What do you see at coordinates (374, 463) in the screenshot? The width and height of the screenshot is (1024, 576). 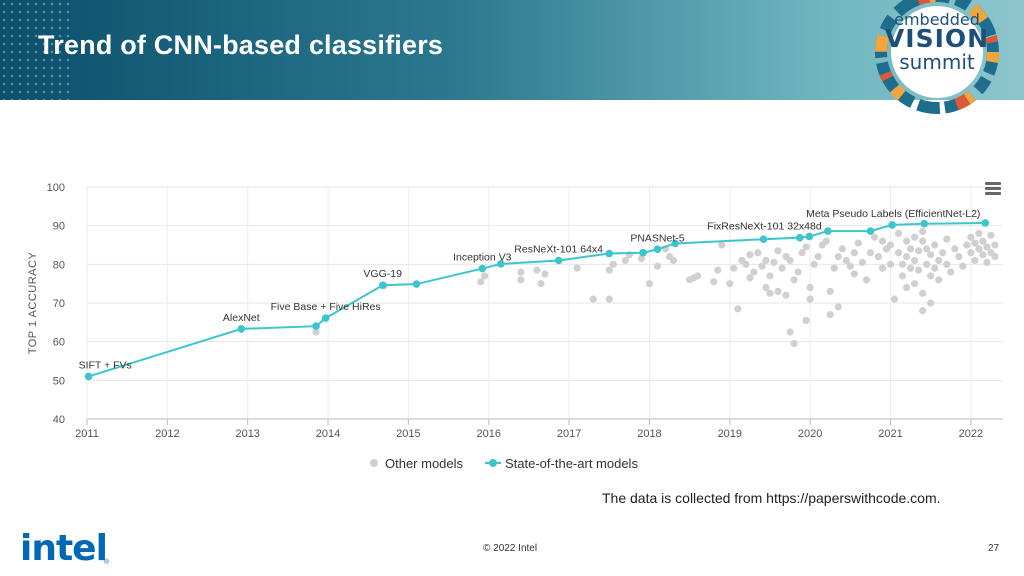 I see `legend-marker-other` at bounding box center [374, 463].